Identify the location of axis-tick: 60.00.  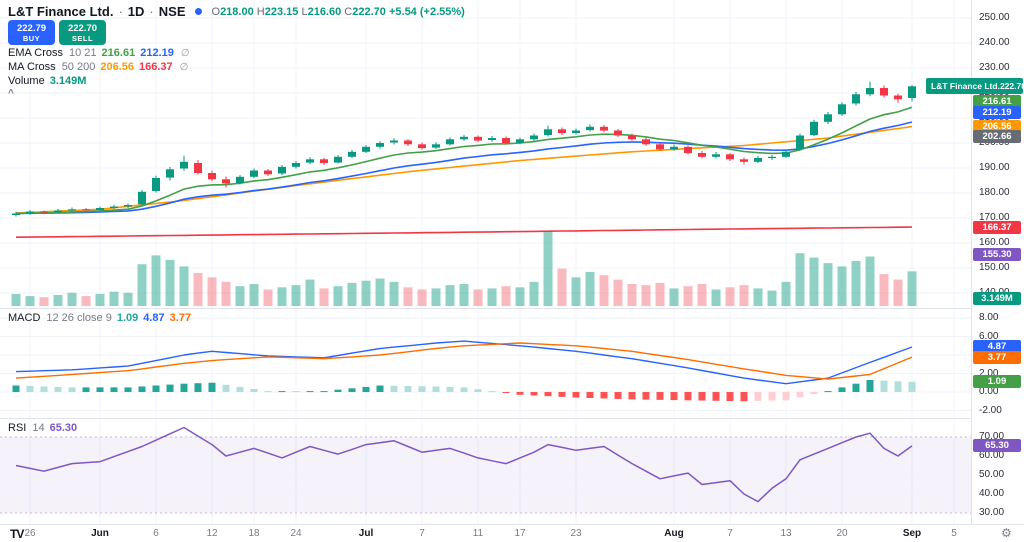
(992, 455).